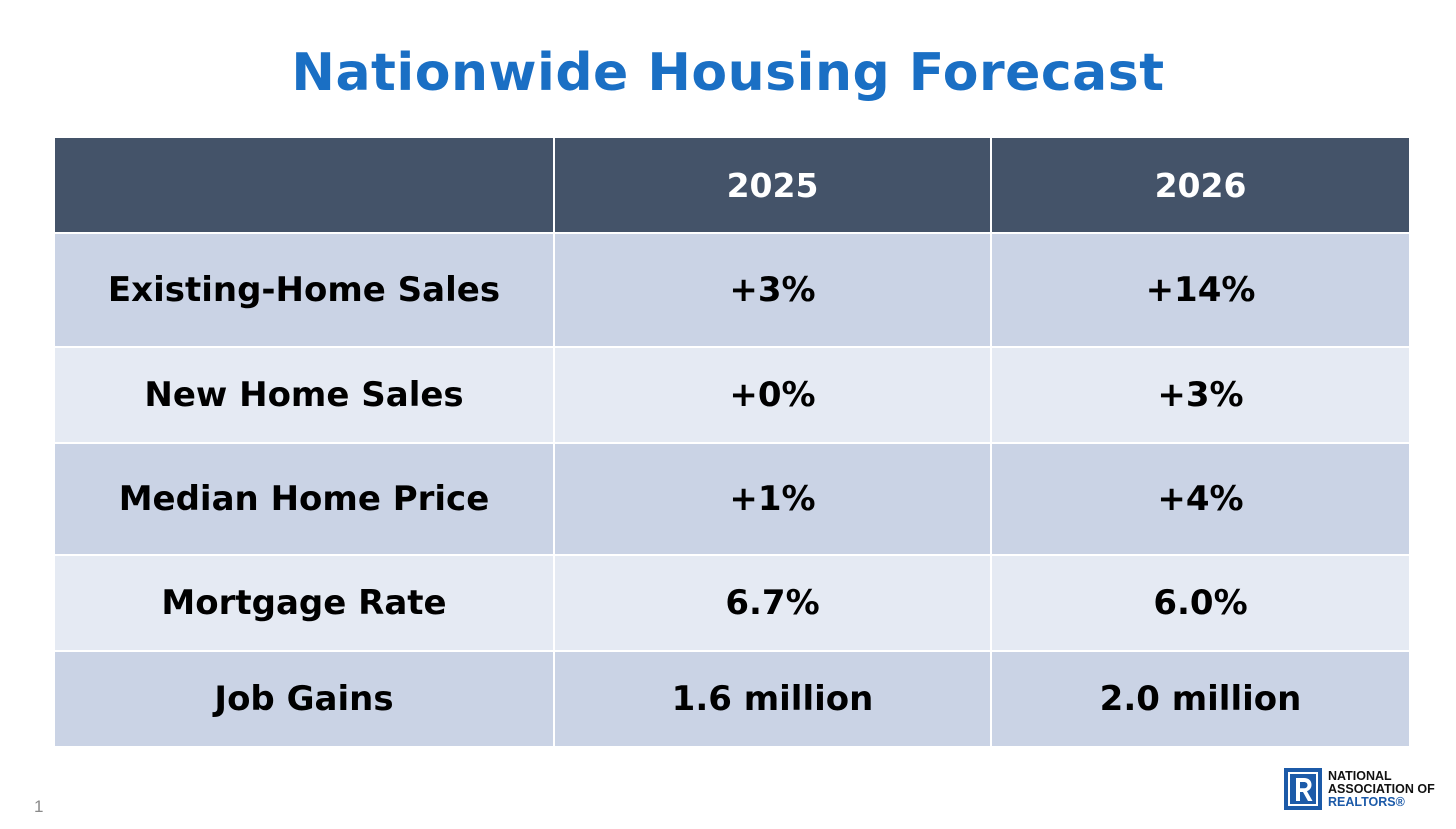 This screenshot has width=1456, height=829. I want to click on logo-line-2: ASSOCIATION OF, so click(1381, 788).